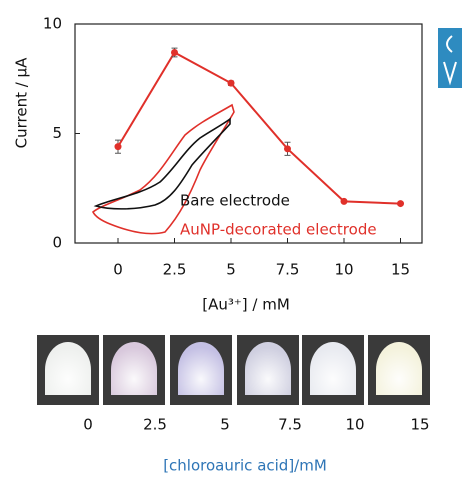 This screenshot has width=462, height=483. Describe the element at coordinates (278, 230) in the screenshot. I see `legend-entry: AuNP-decorated electrode` at that location.